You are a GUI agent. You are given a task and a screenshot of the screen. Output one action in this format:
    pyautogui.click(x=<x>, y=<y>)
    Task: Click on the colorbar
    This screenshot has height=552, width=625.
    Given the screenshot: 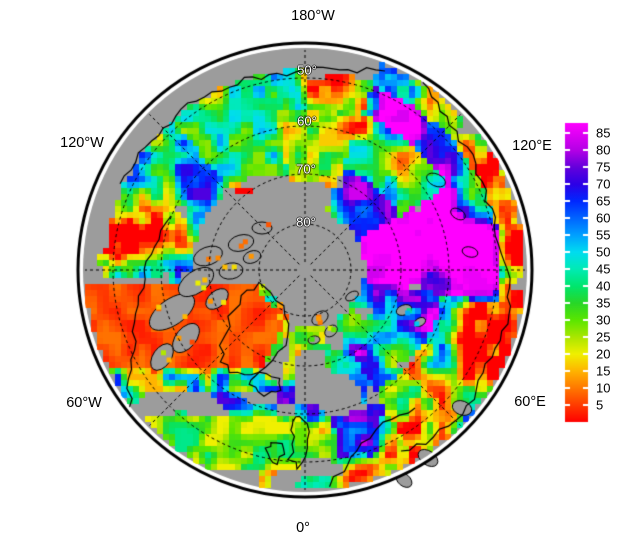 What is the action you would take?
    pyautogui.click(x=576, y=272)
    